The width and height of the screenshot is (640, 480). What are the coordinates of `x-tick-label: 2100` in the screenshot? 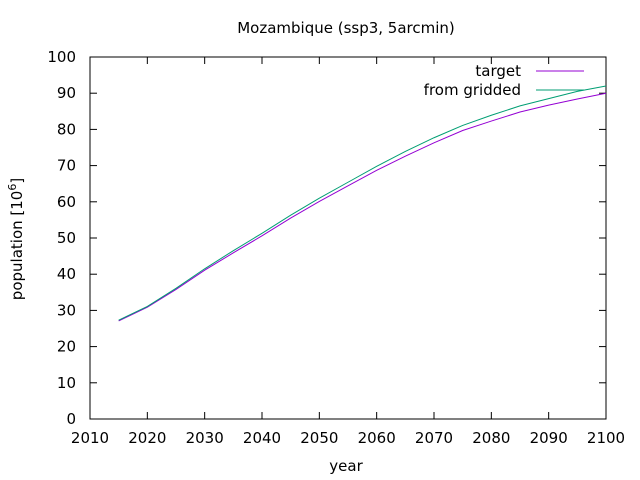 It's located at (606, 438).